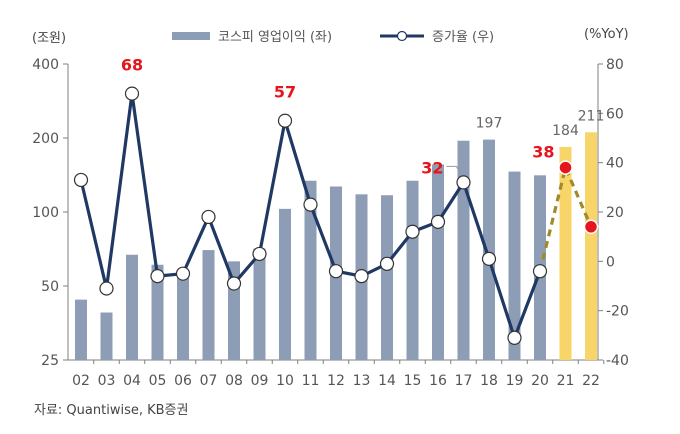 This screenshot has height=434, width=680. What do you see at coordinates (311, 381) in the screenshot?
I see `x-tick-label: 11` at bounding box center [311, 381].